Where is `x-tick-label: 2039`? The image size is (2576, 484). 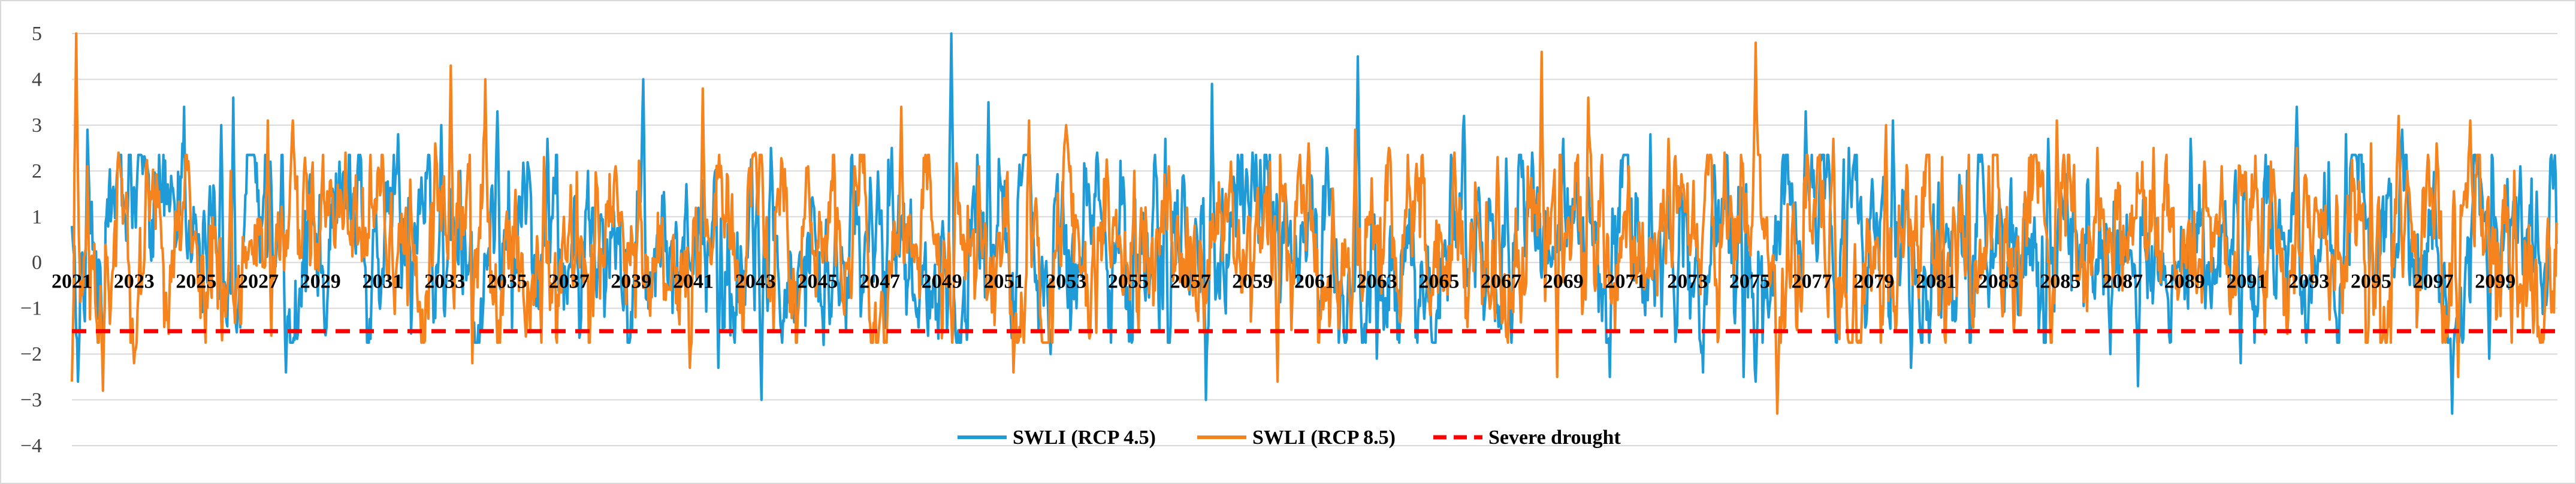
x-tick-label: 2039 is located at coordinates (631, 281).